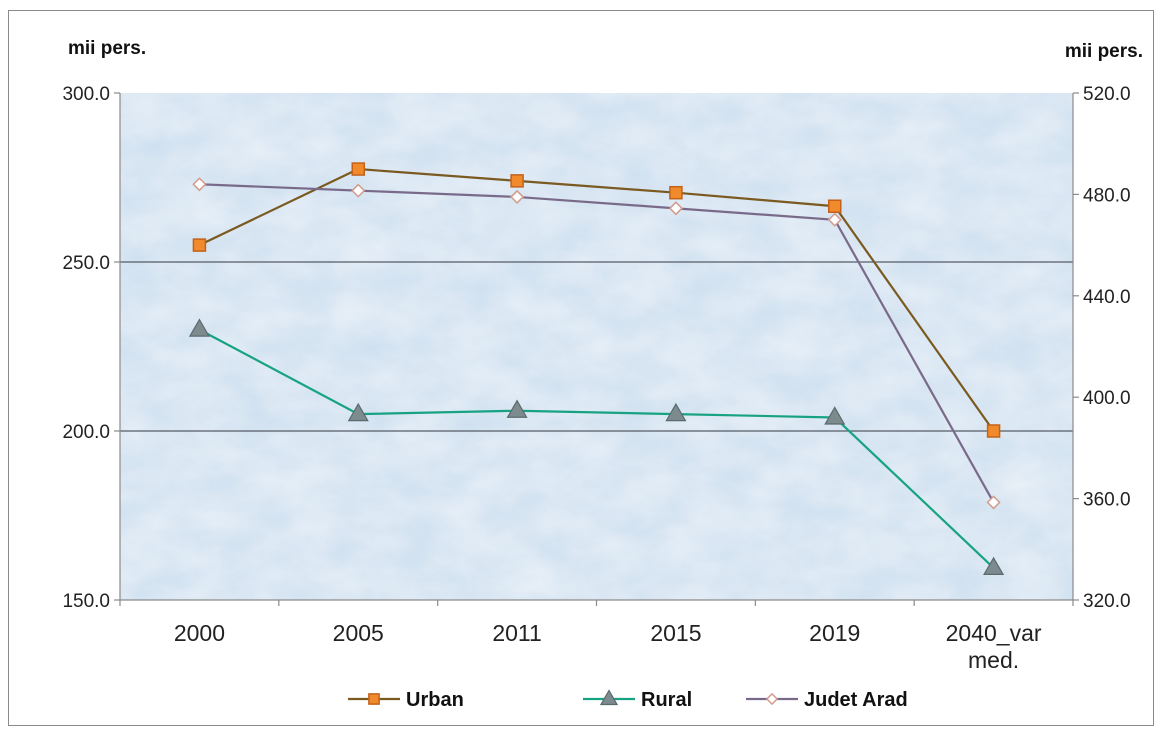  Describe the element at coordinates (107, 48) in the screenshot. I see `y-left-unit-label: mii pers.` at that location.